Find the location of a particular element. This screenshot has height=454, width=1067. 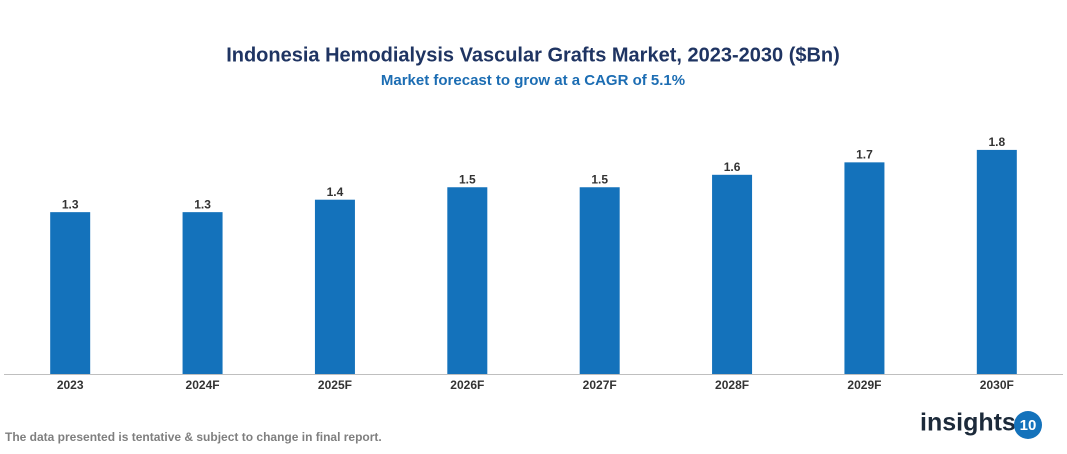

value-label: 1.6 is located at coordinates (732, 167).